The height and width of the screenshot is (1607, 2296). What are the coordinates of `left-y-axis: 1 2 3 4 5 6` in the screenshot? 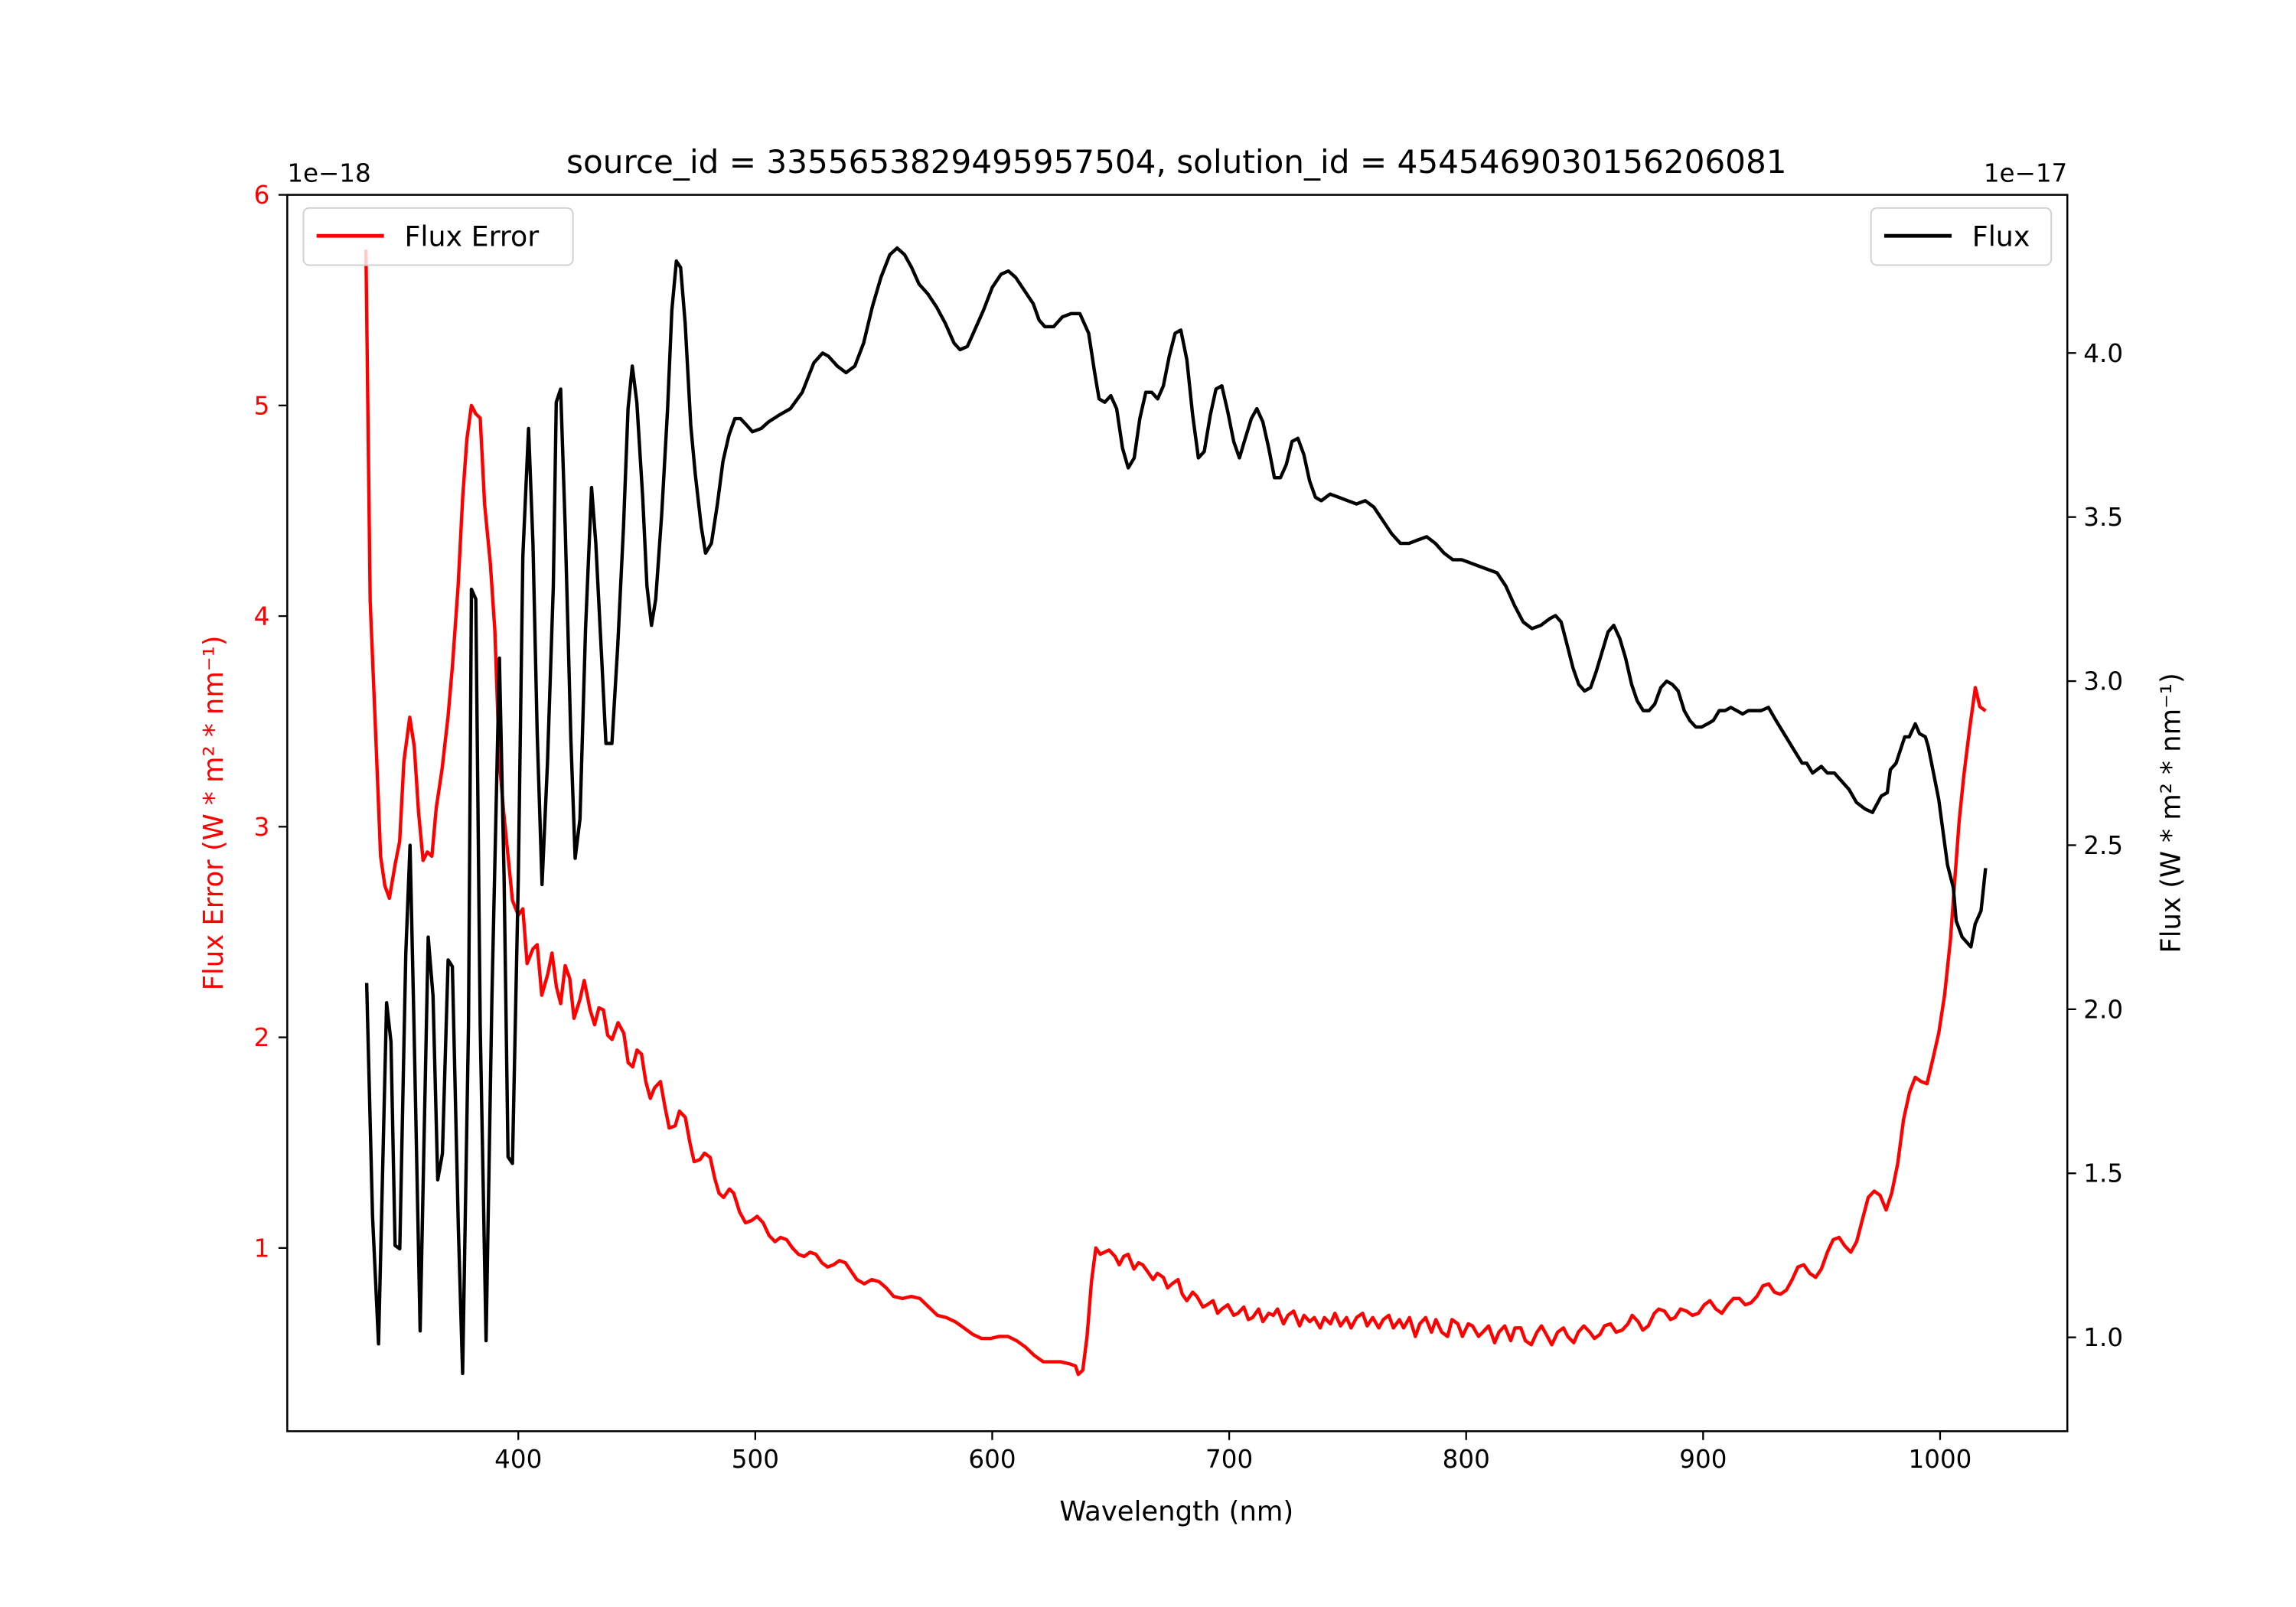 It's located at (271, 722).